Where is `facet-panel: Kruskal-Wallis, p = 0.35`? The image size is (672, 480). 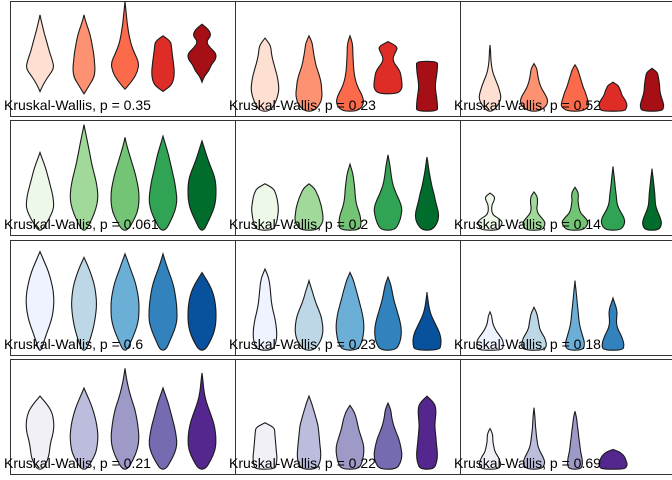 facet-panel: Kruskal-Wallis, p = 0.35 is located at coordinates (120, 59).